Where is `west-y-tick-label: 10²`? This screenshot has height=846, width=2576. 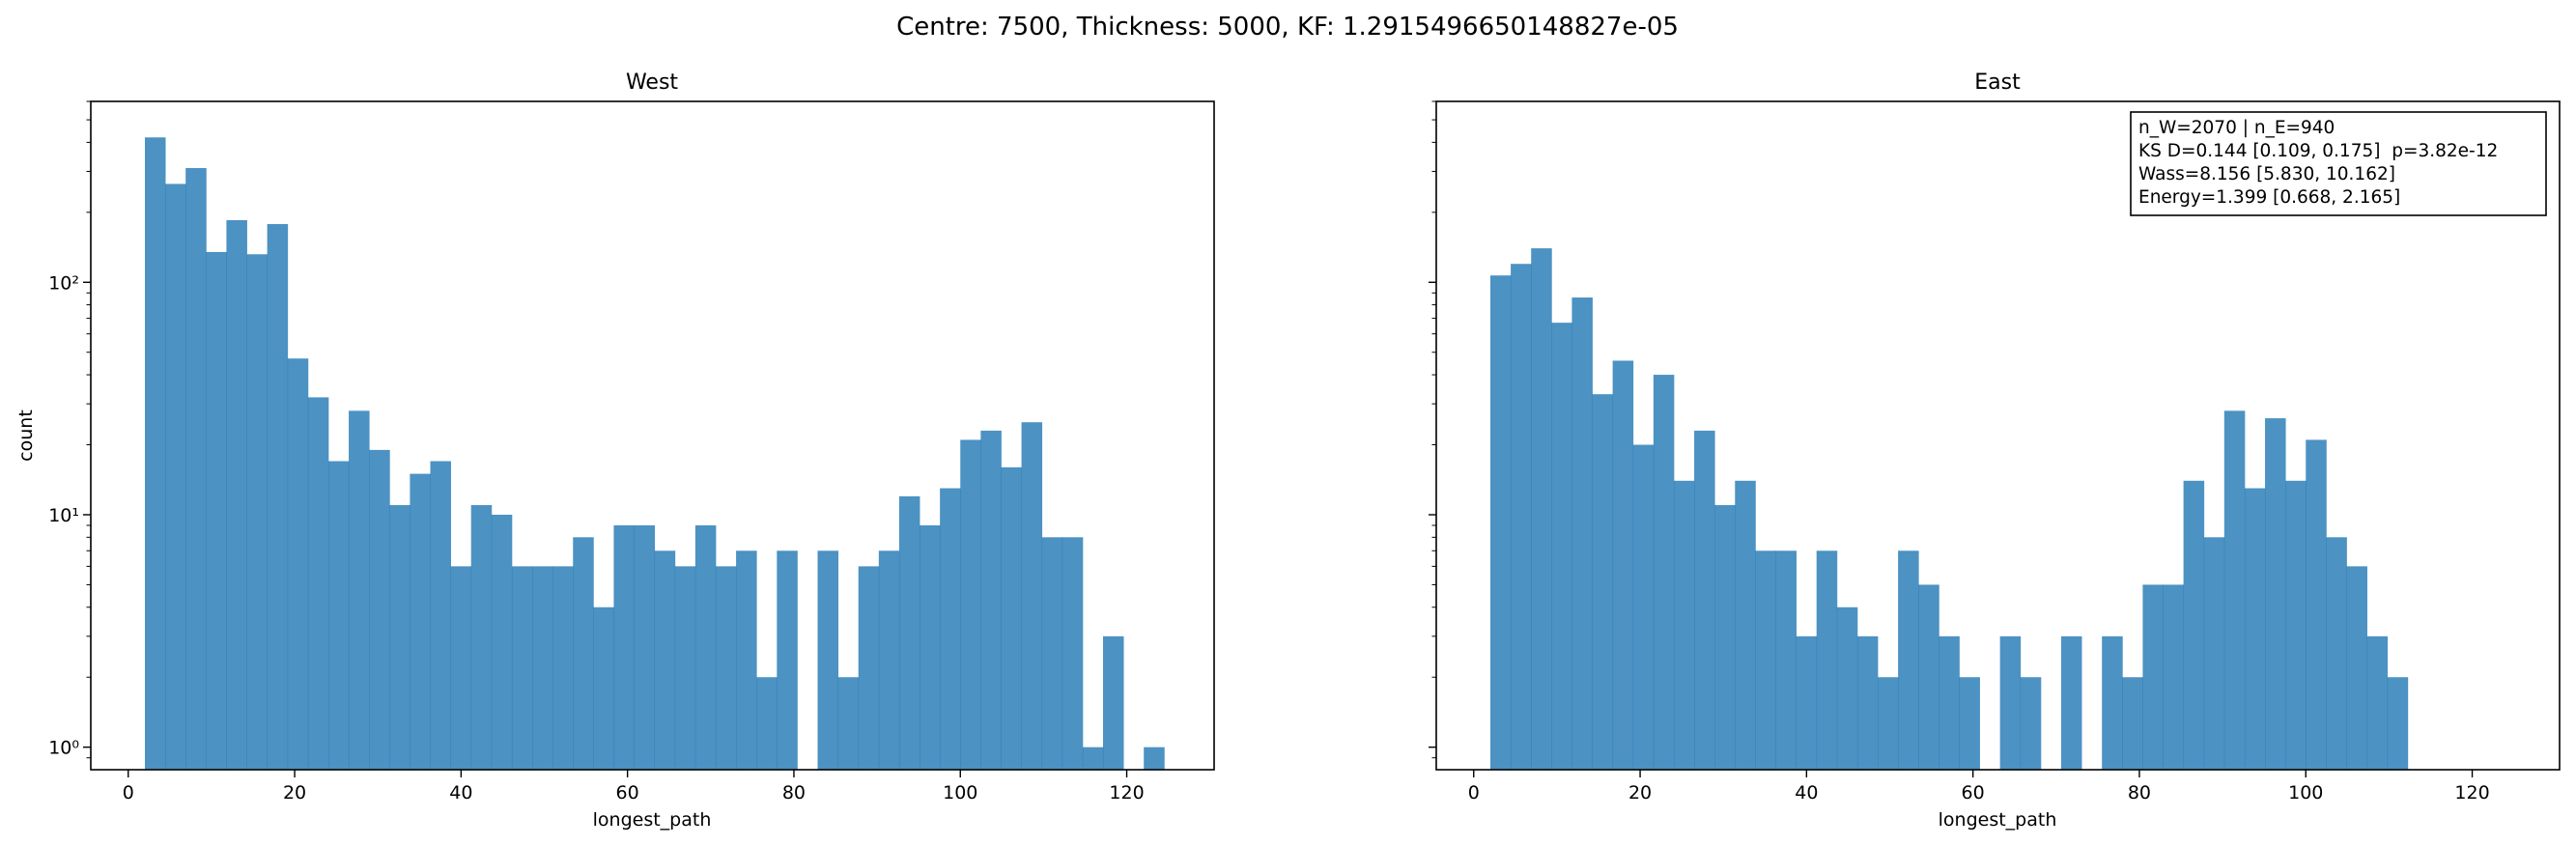
west-y-tick-label: 10² is located at coordinates (63, 283).